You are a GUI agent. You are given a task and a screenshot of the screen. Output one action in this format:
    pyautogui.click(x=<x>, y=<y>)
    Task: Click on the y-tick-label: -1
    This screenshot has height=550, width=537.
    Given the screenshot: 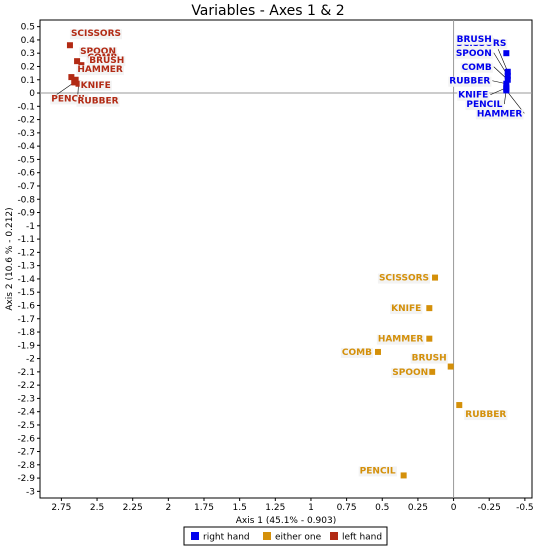 What is the action you would take?
    pyautogui.click(x=30, y=227)
    